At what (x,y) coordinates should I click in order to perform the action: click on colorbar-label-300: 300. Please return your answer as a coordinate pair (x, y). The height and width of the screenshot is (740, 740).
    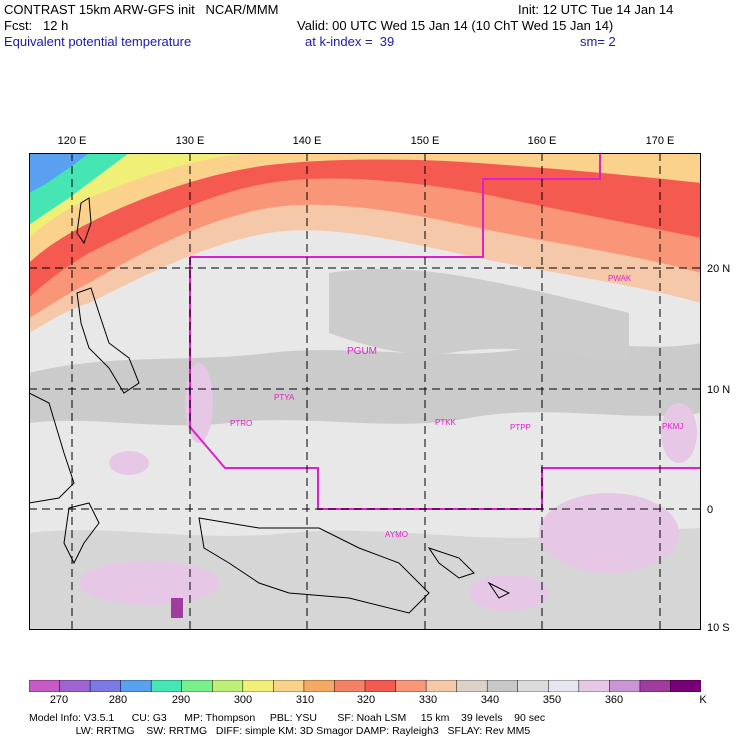
    Looking at the image, I should click on (243, 700).